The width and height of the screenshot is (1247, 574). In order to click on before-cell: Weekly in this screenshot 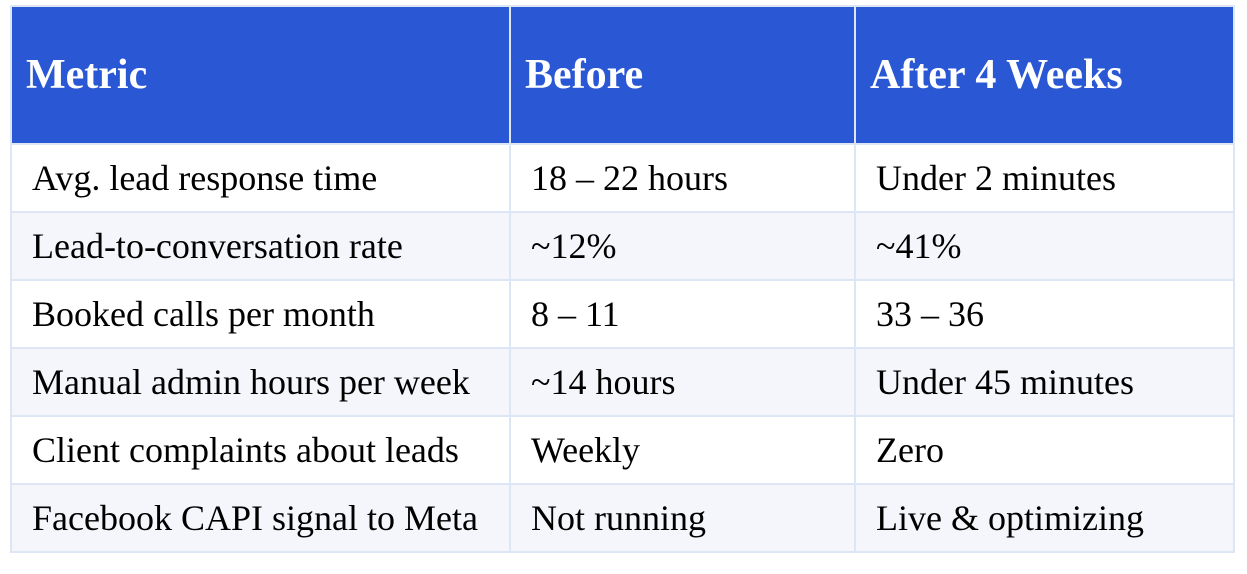, I will do `click(682, 450)`.